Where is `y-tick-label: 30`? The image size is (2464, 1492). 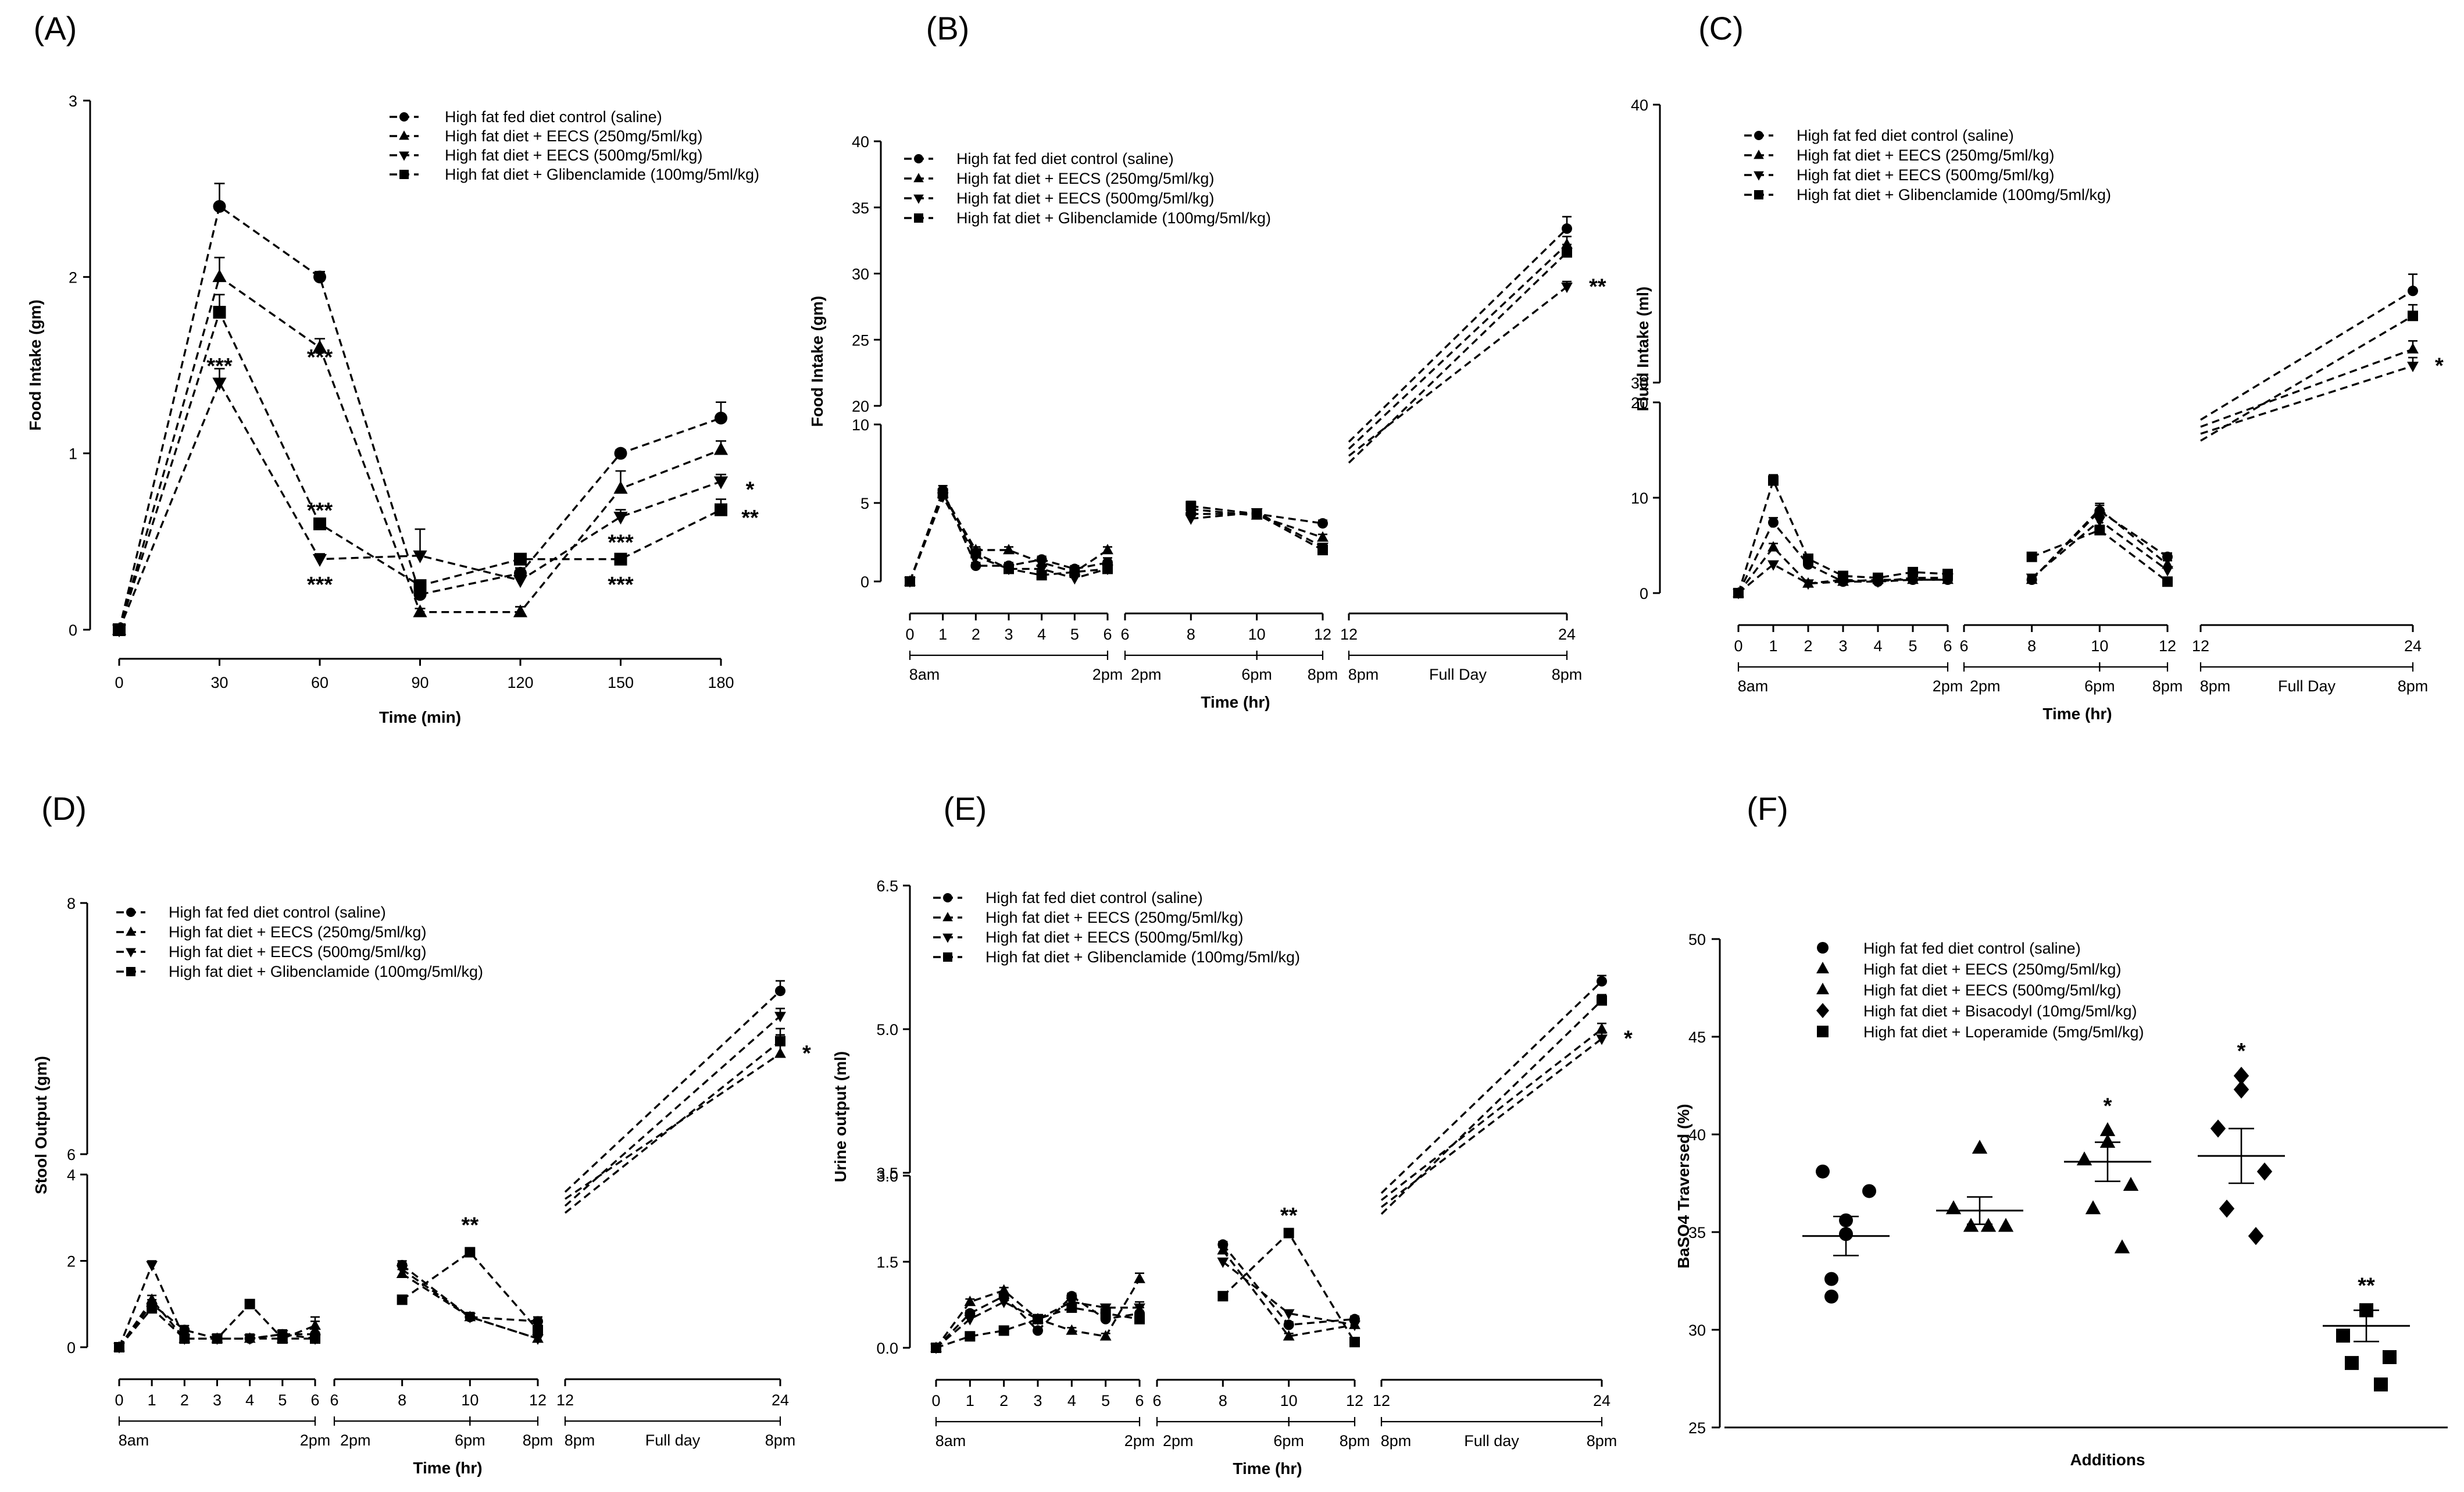
y-tick-label: 30 is located at coordinates (1639, 383).